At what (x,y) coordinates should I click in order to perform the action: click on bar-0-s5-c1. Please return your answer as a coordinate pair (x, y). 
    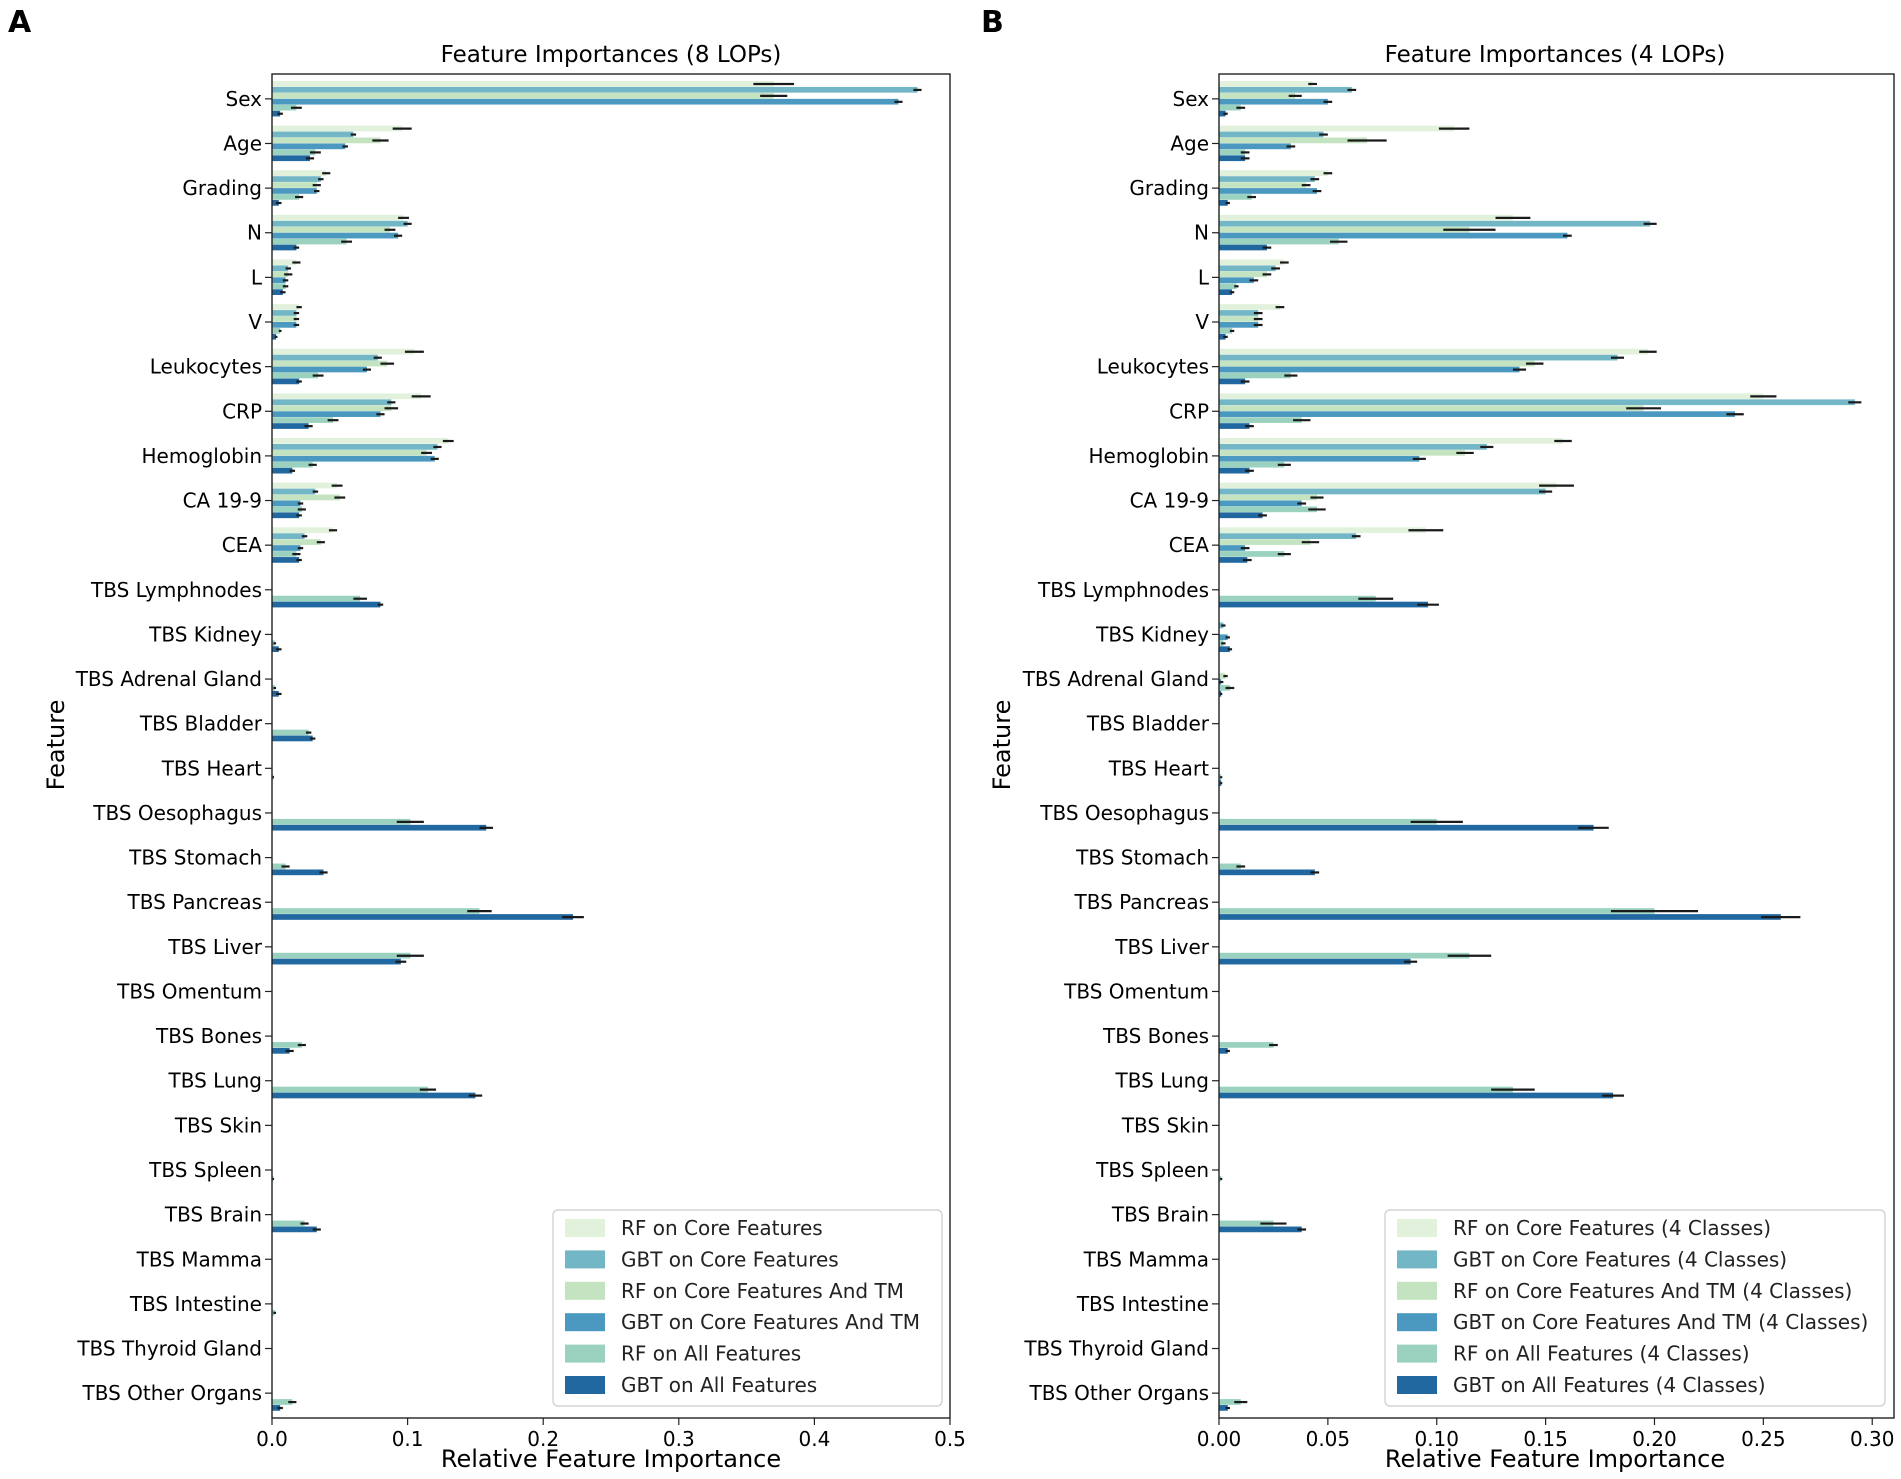
    Looking at the image, I should click on (291, 158).